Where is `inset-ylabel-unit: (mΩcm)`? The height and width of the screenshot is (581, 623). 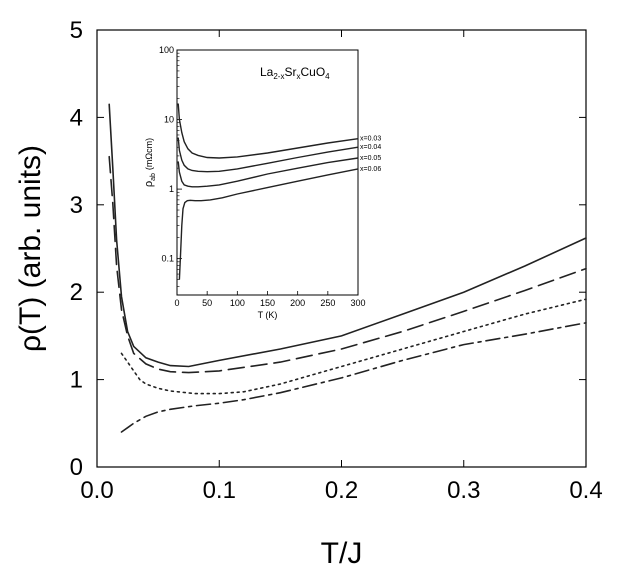 inset-ylabel-unit: (mΩcm) is located at coordinates (149, 154).